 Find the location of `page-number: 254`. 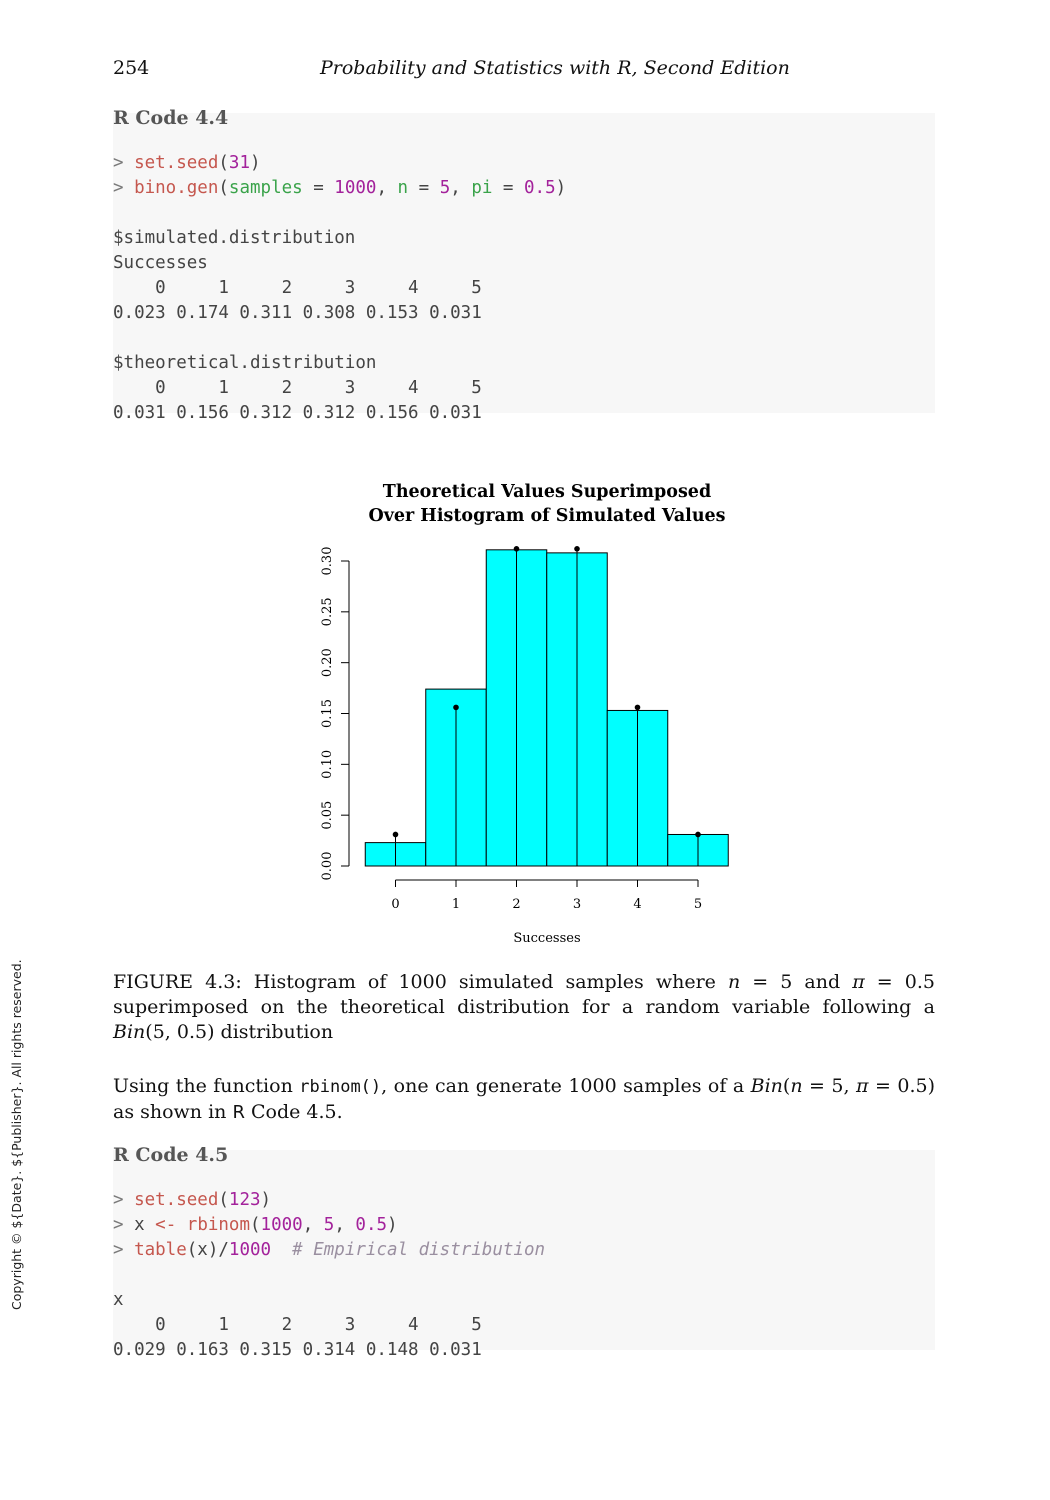

page-number: 254 is located at coordinates (131, 68).